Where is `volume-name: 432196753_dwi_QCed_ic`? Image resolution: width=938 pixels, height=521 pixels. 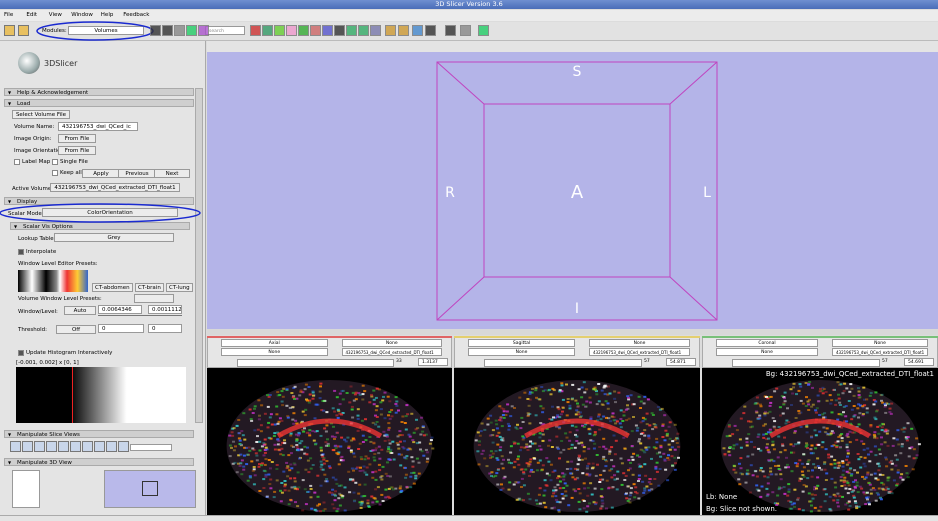
volume-name: 432196753_dwi_QCed_ic is located at coordinates (98, 126).